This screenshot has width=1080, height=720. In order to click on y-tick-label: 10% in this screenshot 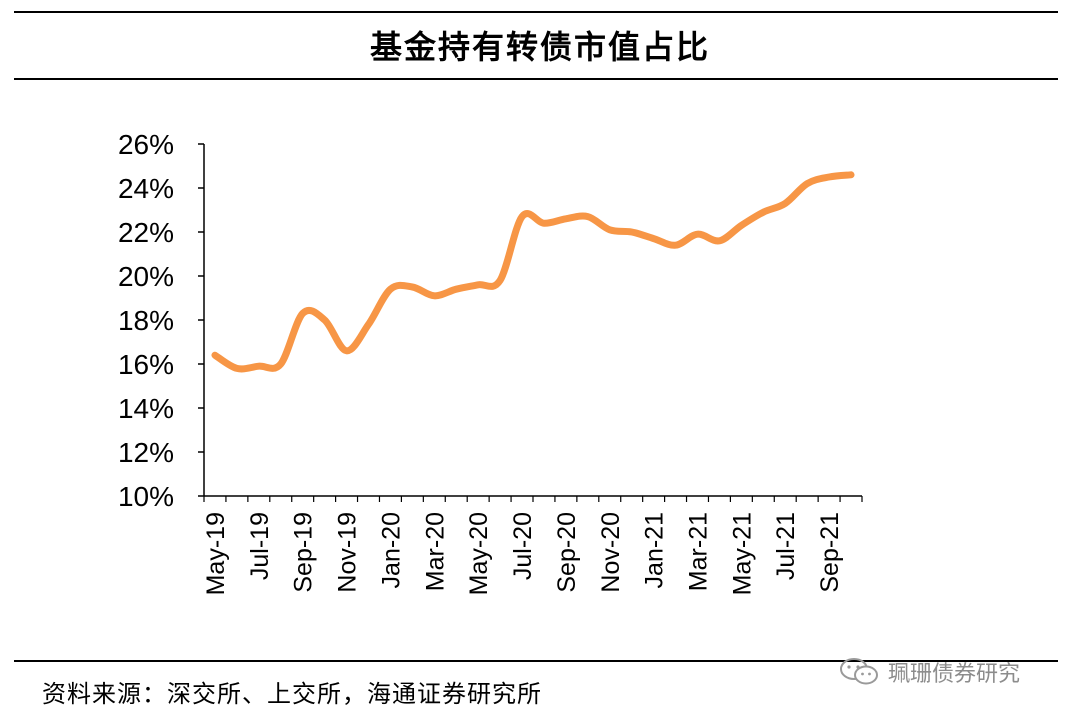, I will do `click(146, 496)`.